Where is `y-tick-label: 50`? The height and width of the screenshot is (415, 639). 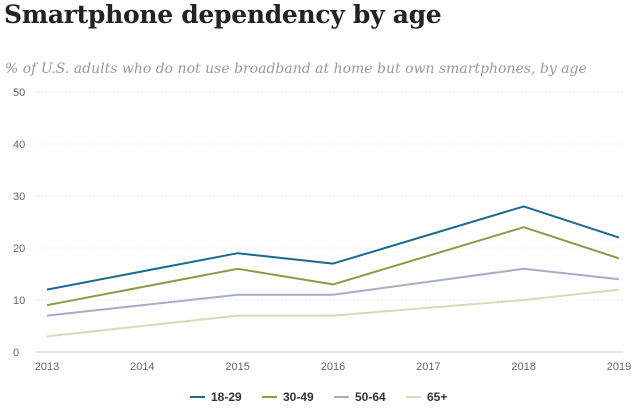 y-tick-label: 50 is located at coordinates (19, 93).